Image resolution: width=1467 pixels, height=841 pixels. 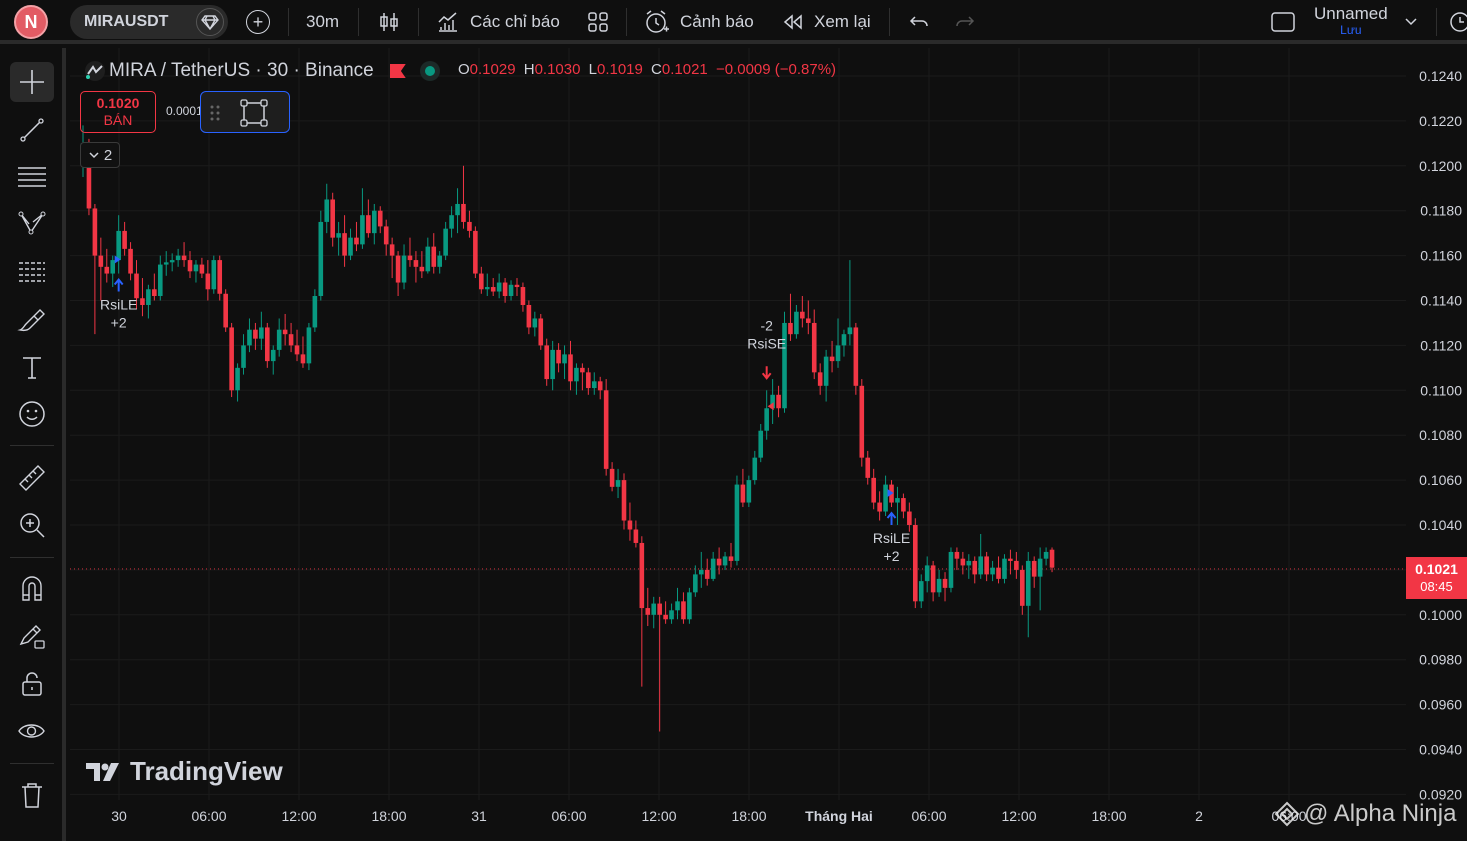 I want to click on zoom-tool, so click(x=32, y=525).